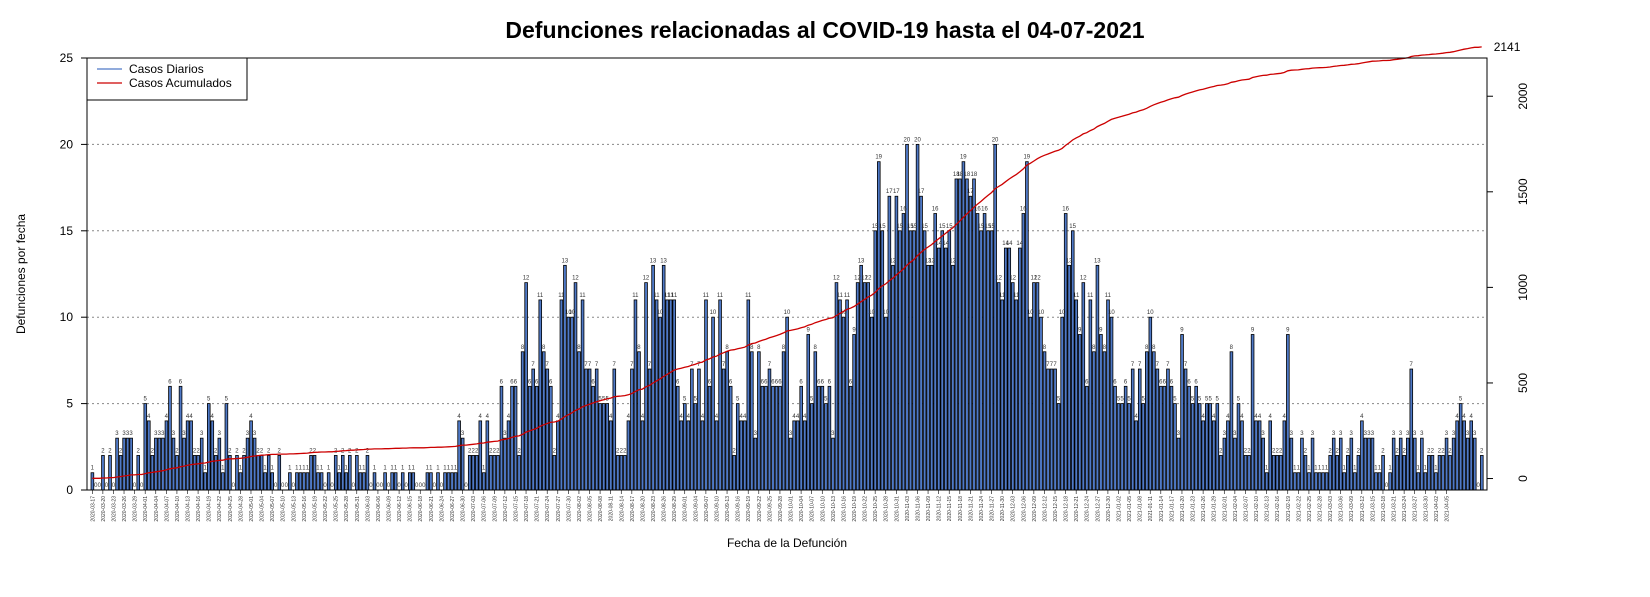  Describe the element at coordinates (506, 509) in the screenshot. I see `x-tick-label: 2020-07-12` at that location.